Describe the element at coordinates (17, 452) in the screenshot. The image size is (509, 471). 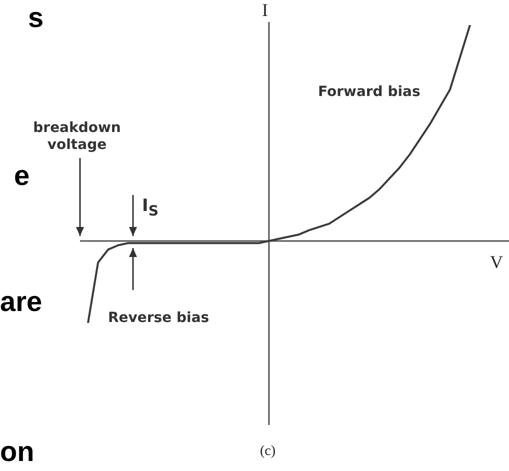
I see `text: on` at that location.